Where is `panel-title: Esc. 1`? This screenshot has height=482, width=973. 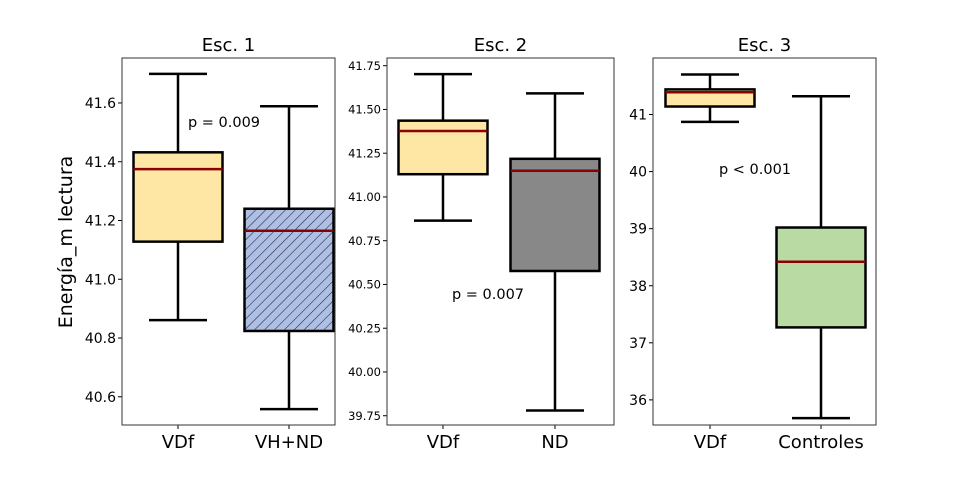 panel-title: Esc. 1 is located at coordinates (229, 45).